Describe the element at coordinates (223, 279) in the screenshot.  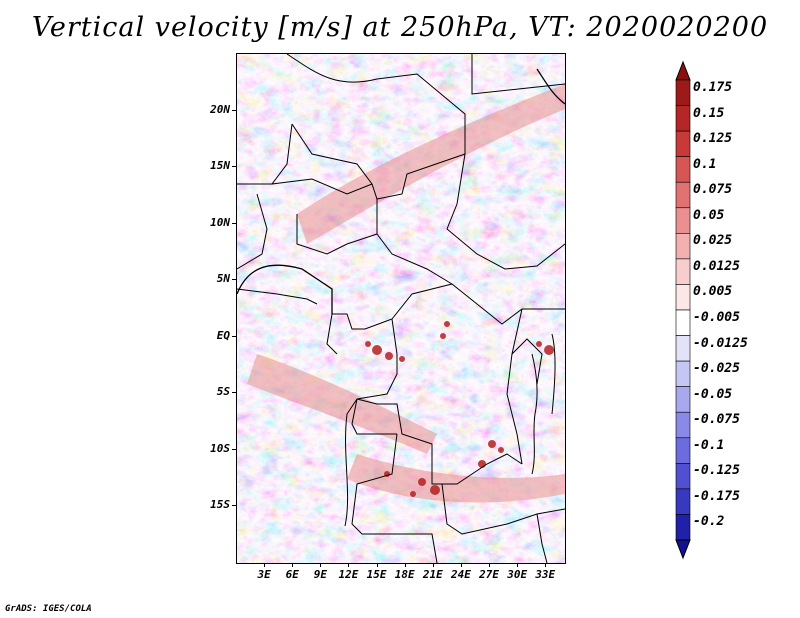
I see `lat-tick-label: 5N` at that location.